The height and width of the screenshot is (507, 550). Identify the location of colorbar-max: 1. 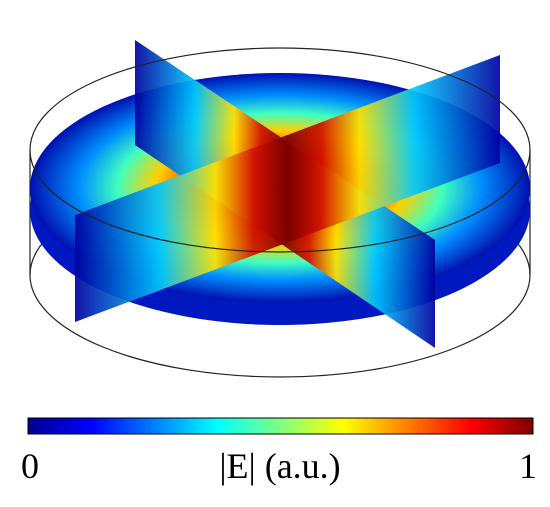
(528, 466).